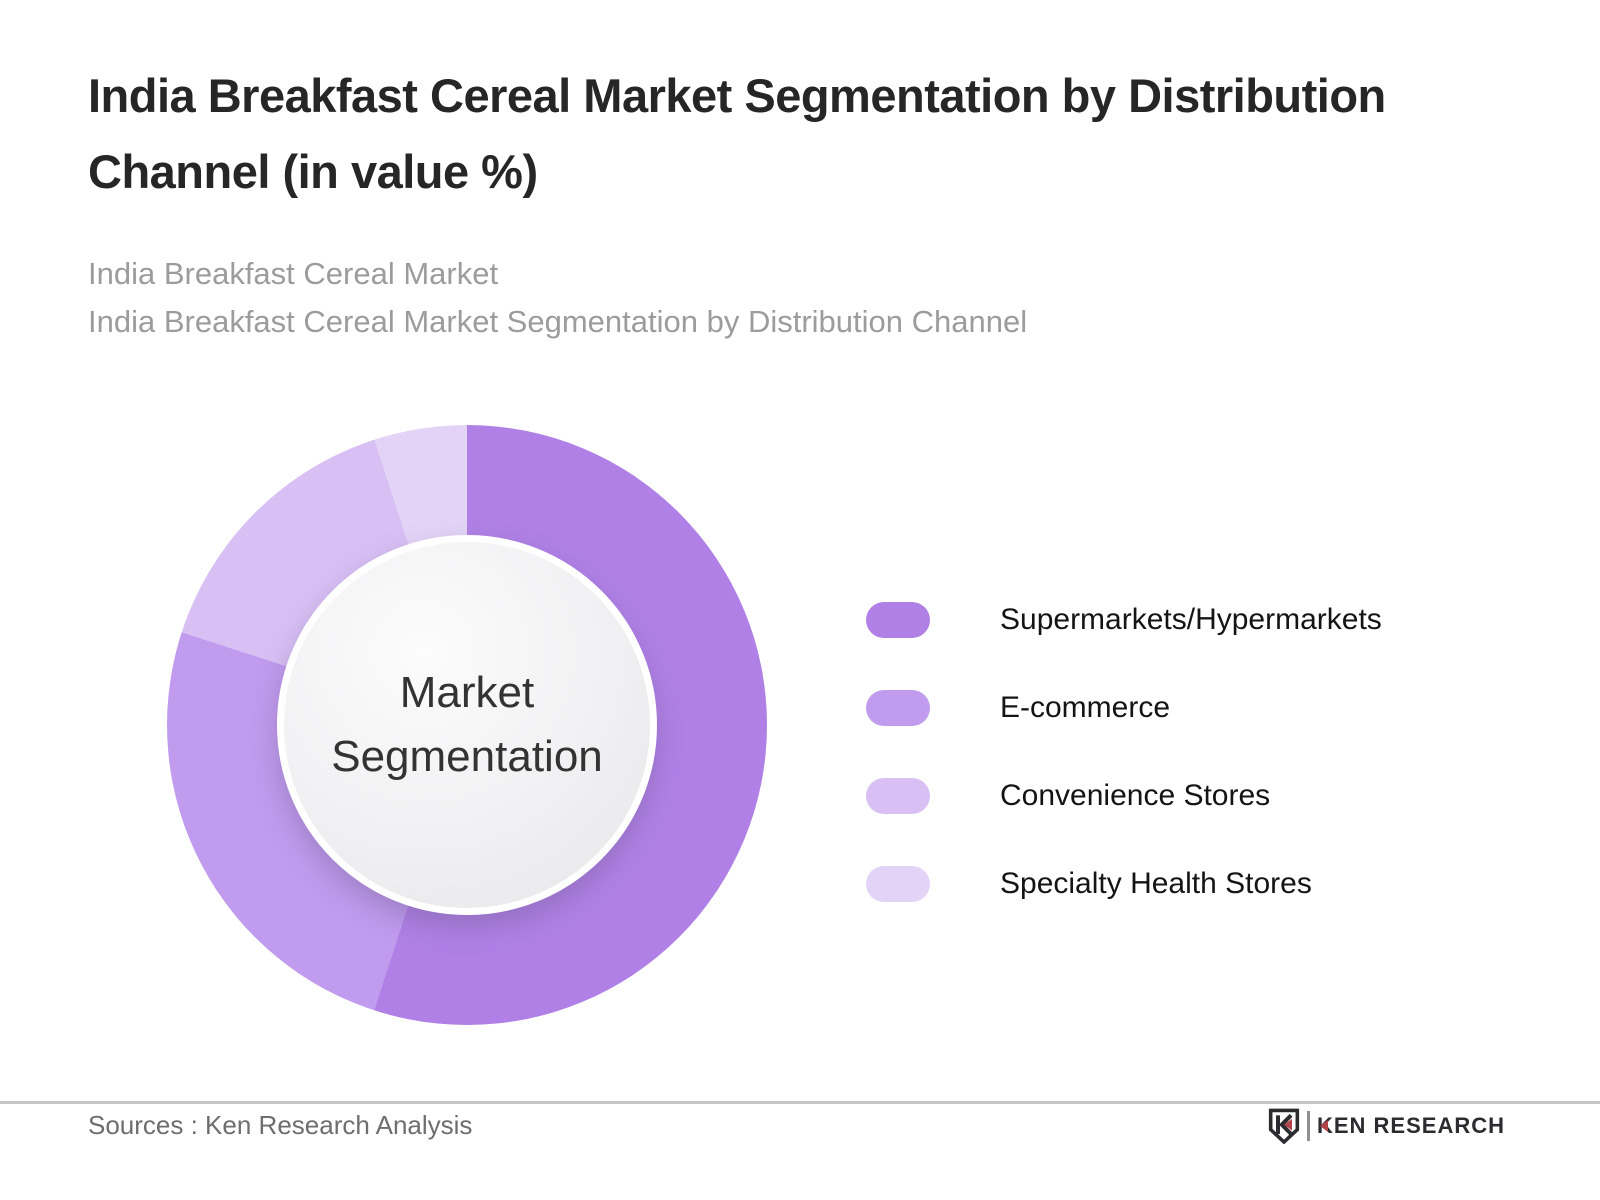 This screenshot has height=1200, width=1600. What do you see at coordinates (280, 1125) in the screenshot?
I see `sources-text: Sources : Ken Research Analysis` at bounding box center [280, 1125].